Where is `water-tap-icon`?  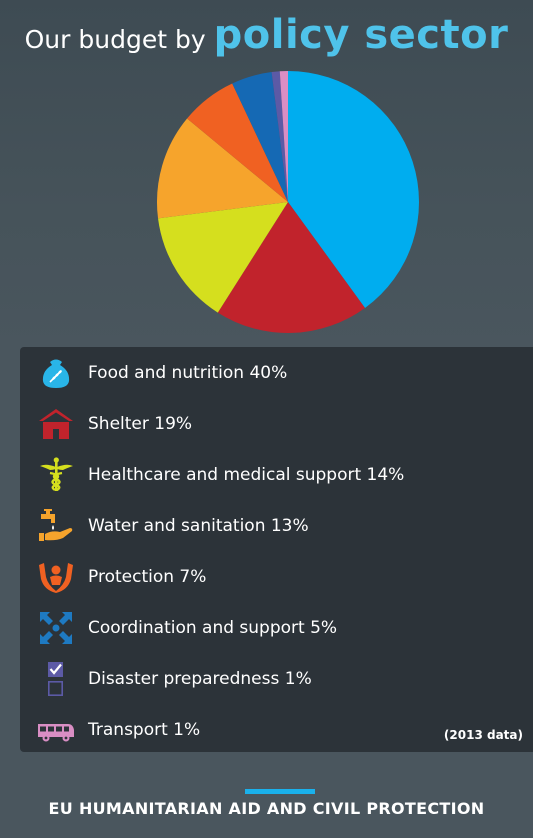
water-tap-icon is located at coordinates (56, 526).